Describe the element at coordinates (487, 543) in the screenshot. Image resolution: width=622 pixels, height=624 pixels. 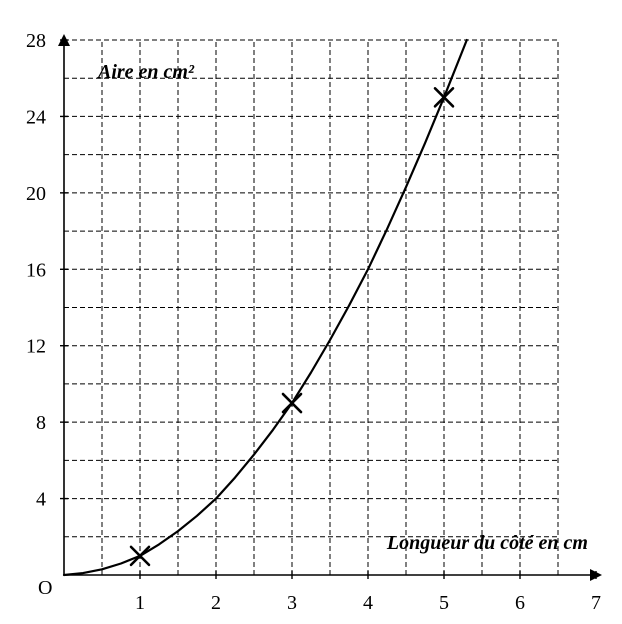
I see `x-axis-title: Longueur du côté en cm` at that location.